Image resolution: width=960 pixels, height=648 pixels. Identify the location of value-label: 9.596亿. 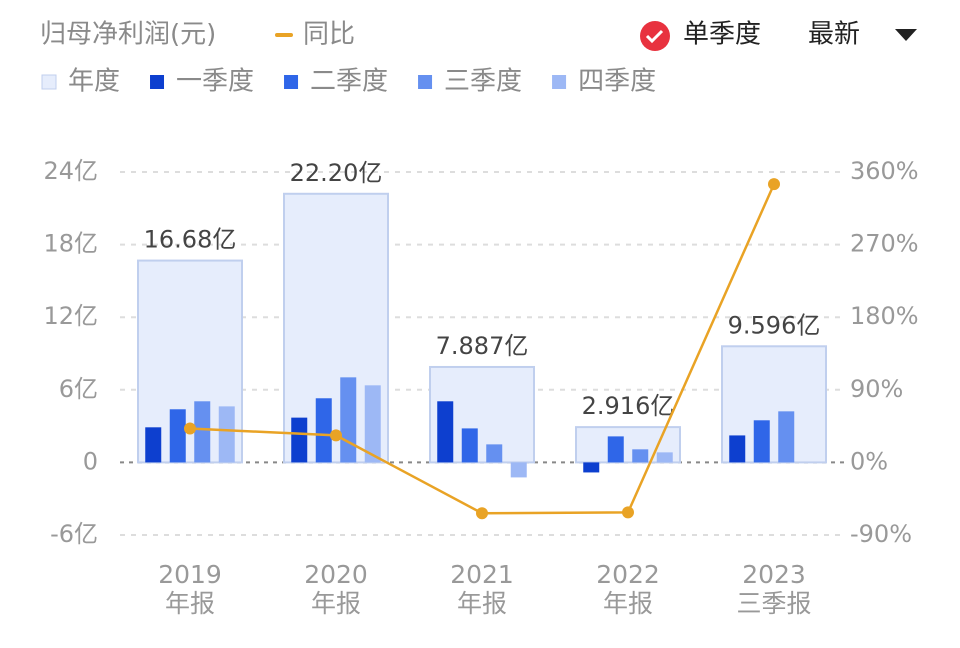
(774, 325).